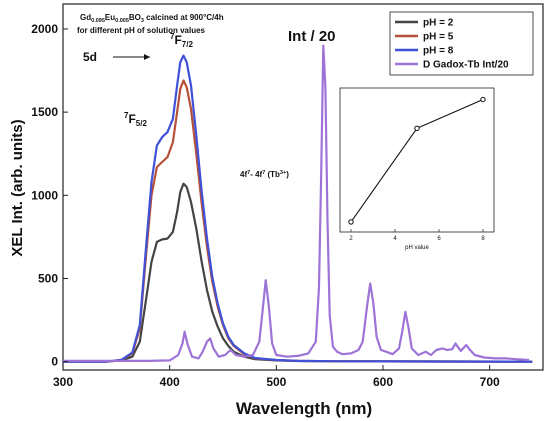 The height and width of the screenshot is (421, 550). What do you see at coordinates (17, 187) in the screenshot?
I see `y-axis-label: XEL Int. (arb. units)` at bounding box center [17, 187].